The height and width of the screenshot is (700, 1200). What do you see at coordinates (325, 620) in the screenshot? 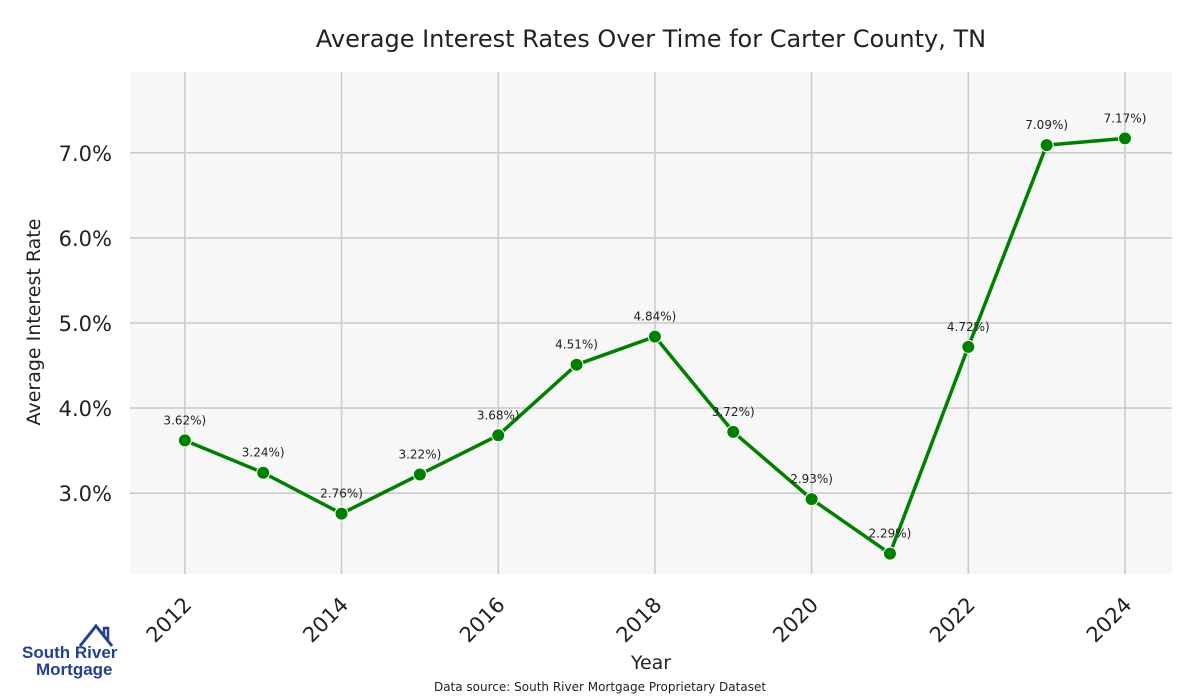
I see `x-tick-label: 2014` at bounding box center [325, 620].